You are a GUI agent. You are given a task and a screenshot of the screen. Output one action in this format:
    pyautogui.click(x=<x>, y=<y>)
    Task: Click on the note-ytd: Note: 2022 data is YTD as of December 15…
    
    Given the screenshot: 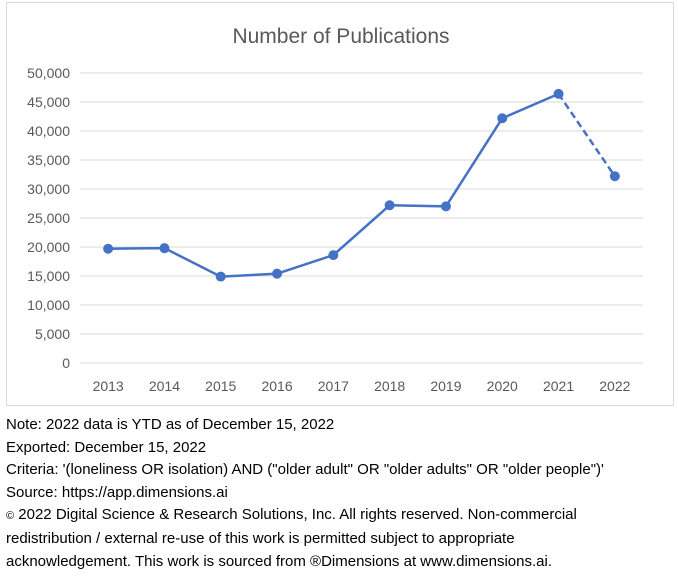 What is the action you would take?
    pyautogui.click(x=170, y=424)
    